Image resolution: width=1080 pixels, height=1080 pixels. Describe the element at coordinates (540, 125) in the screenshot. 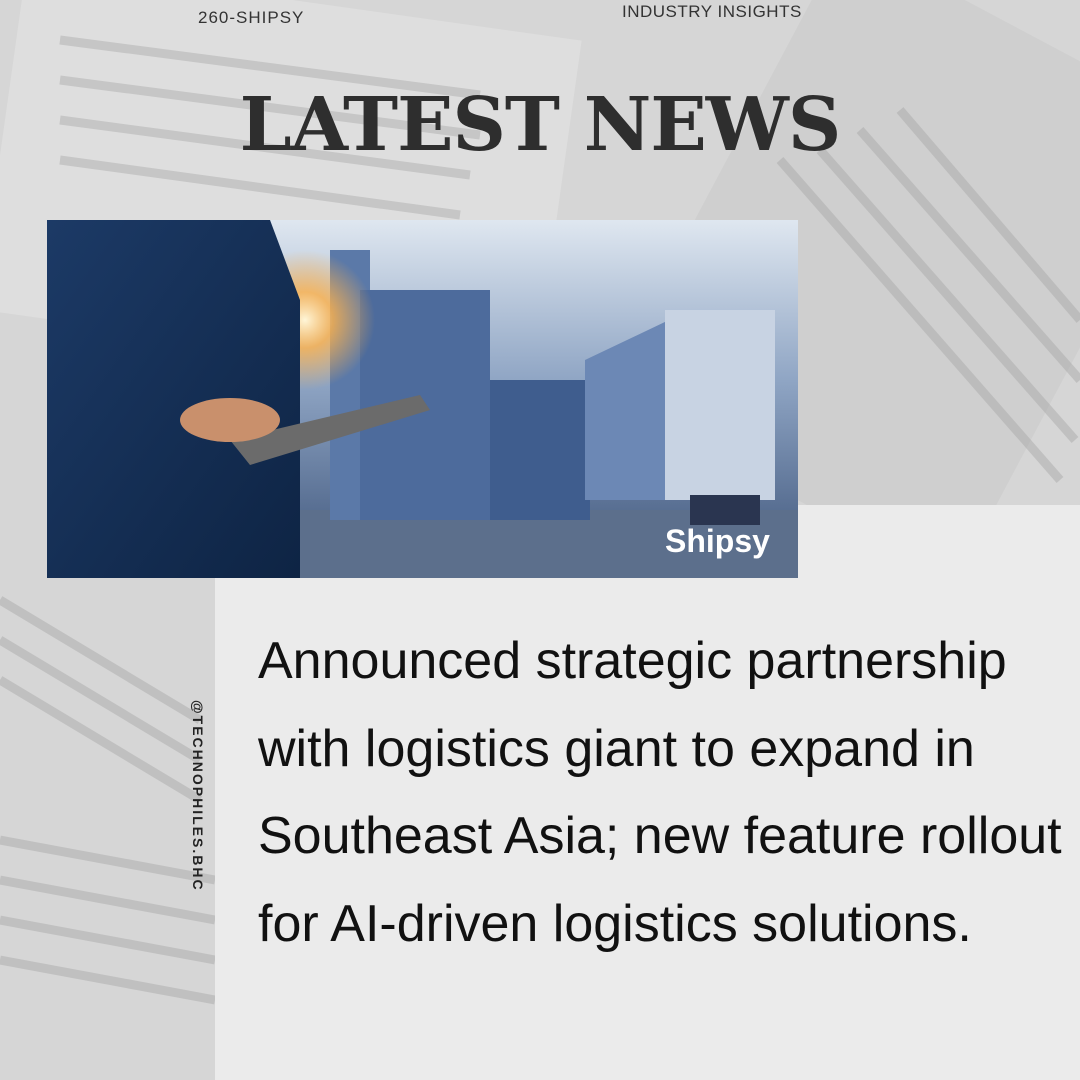

I see `title: LATEST NEWS` at that location.